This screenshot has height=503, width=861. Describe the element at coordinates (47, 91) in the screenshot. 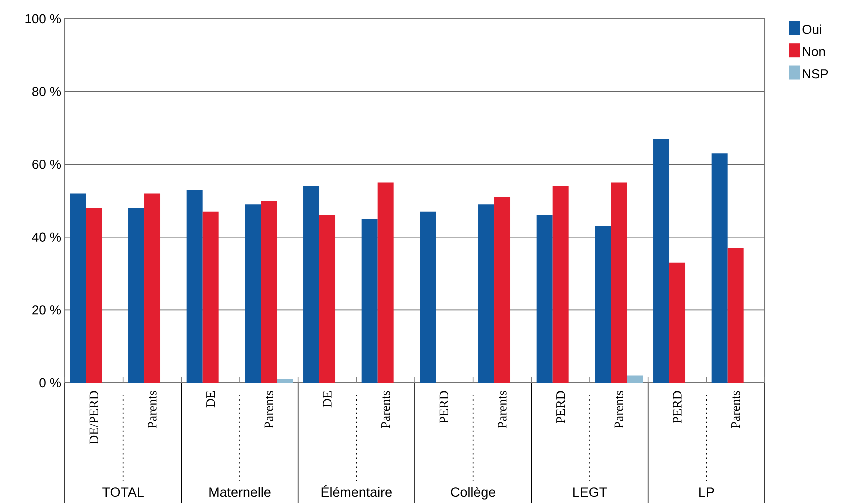

I see `y-tick-label: 80 %` at that location.